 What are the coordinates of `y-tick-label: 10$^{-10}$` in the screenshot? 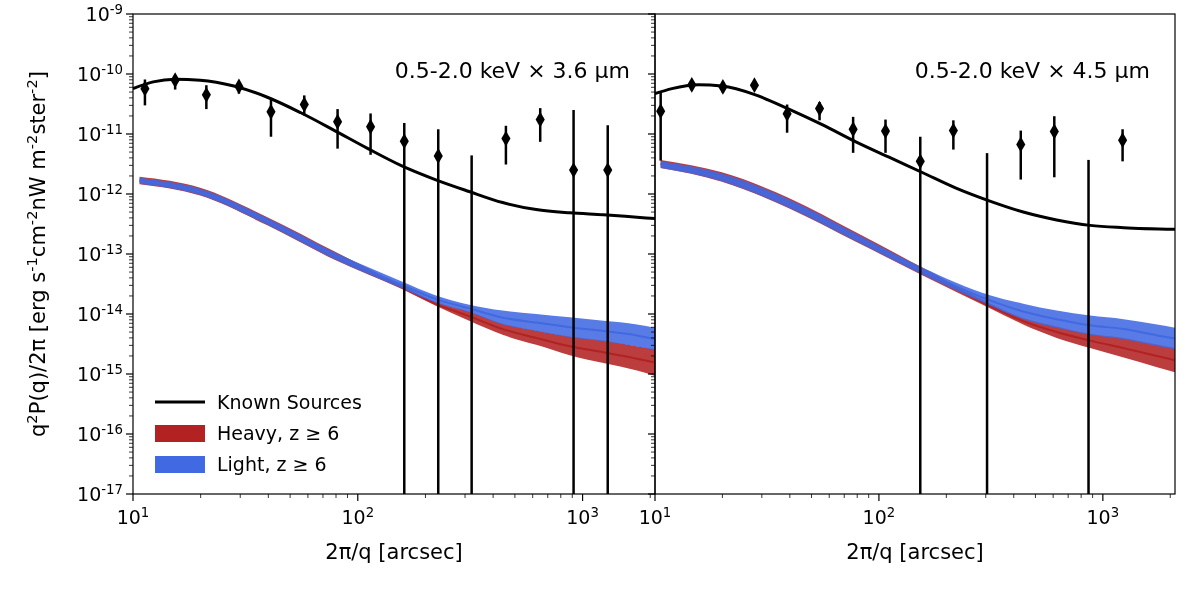 It's located at (100, 73).